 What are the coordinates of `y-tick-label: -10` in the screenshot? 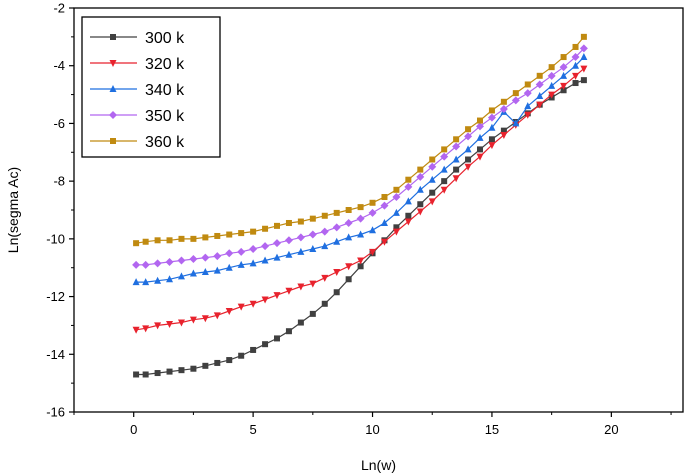 It's located at (55, 238).